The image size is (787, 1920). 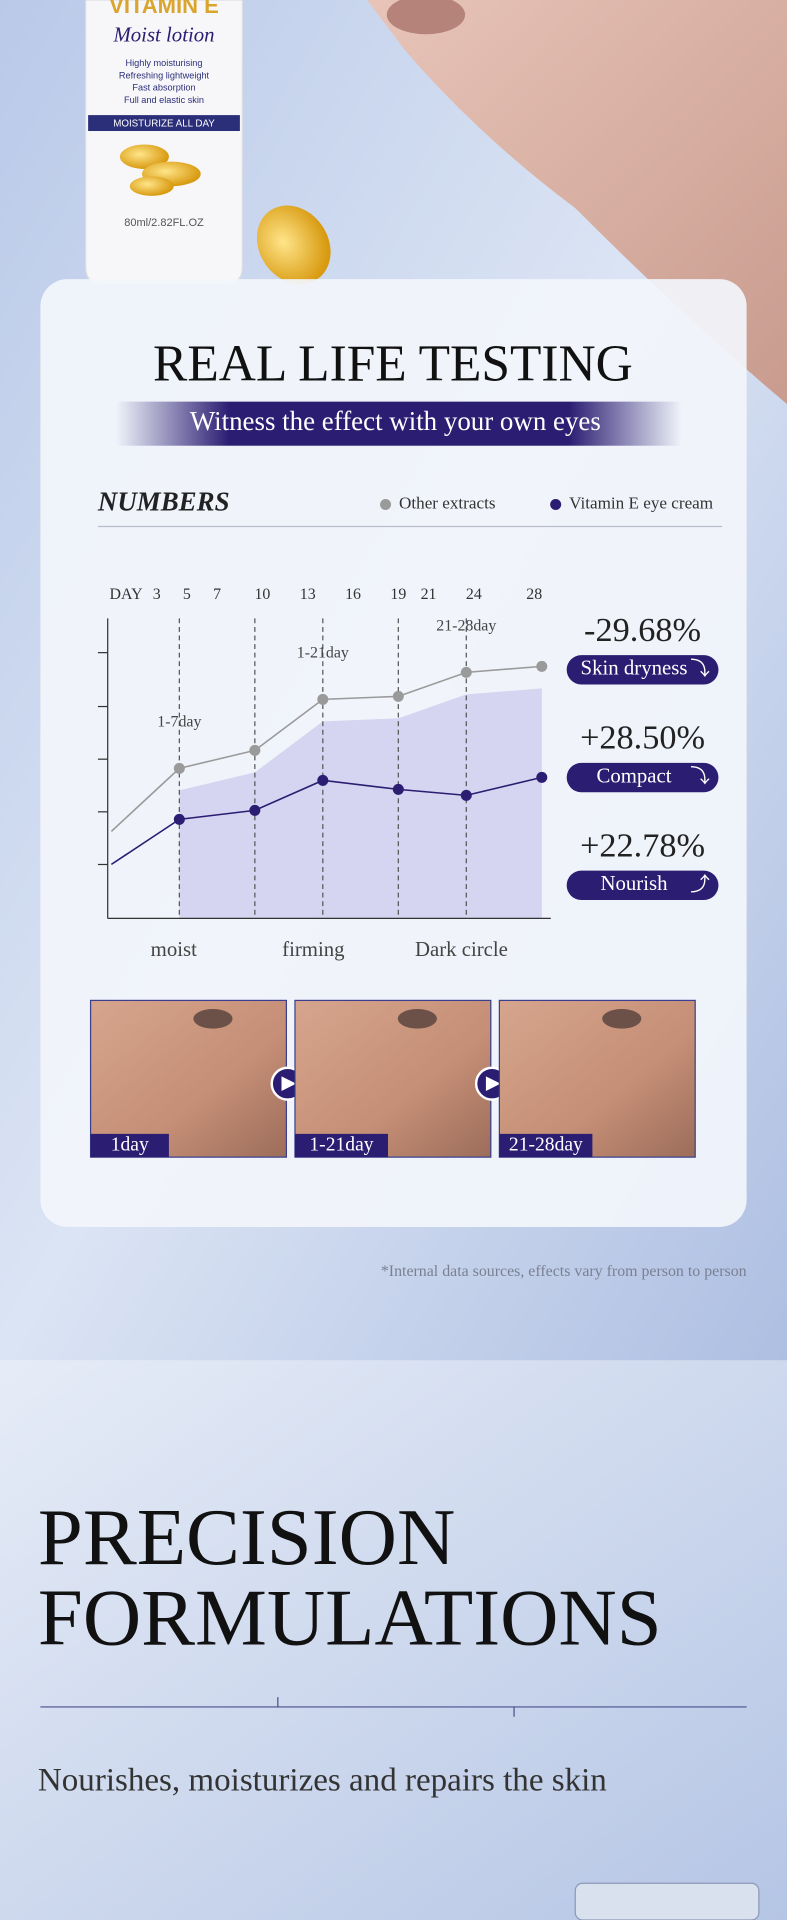 What do you see at coordinates (350, 1618) in the screenshot?
I see `section2-title: FORMULATIONS` at bounding box center [350, 1618].